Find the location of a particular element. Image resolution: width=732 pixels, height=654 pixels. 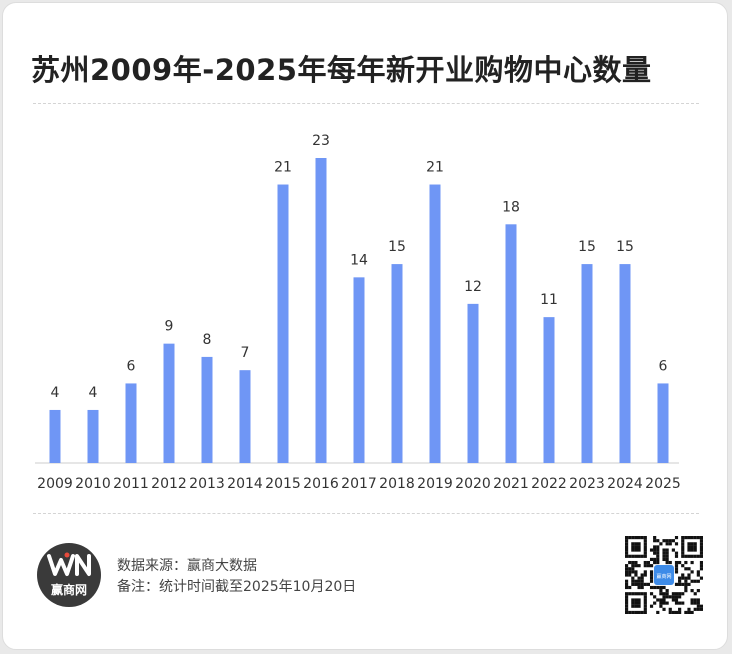

bar-2011 is located at coordinates (131, 423).